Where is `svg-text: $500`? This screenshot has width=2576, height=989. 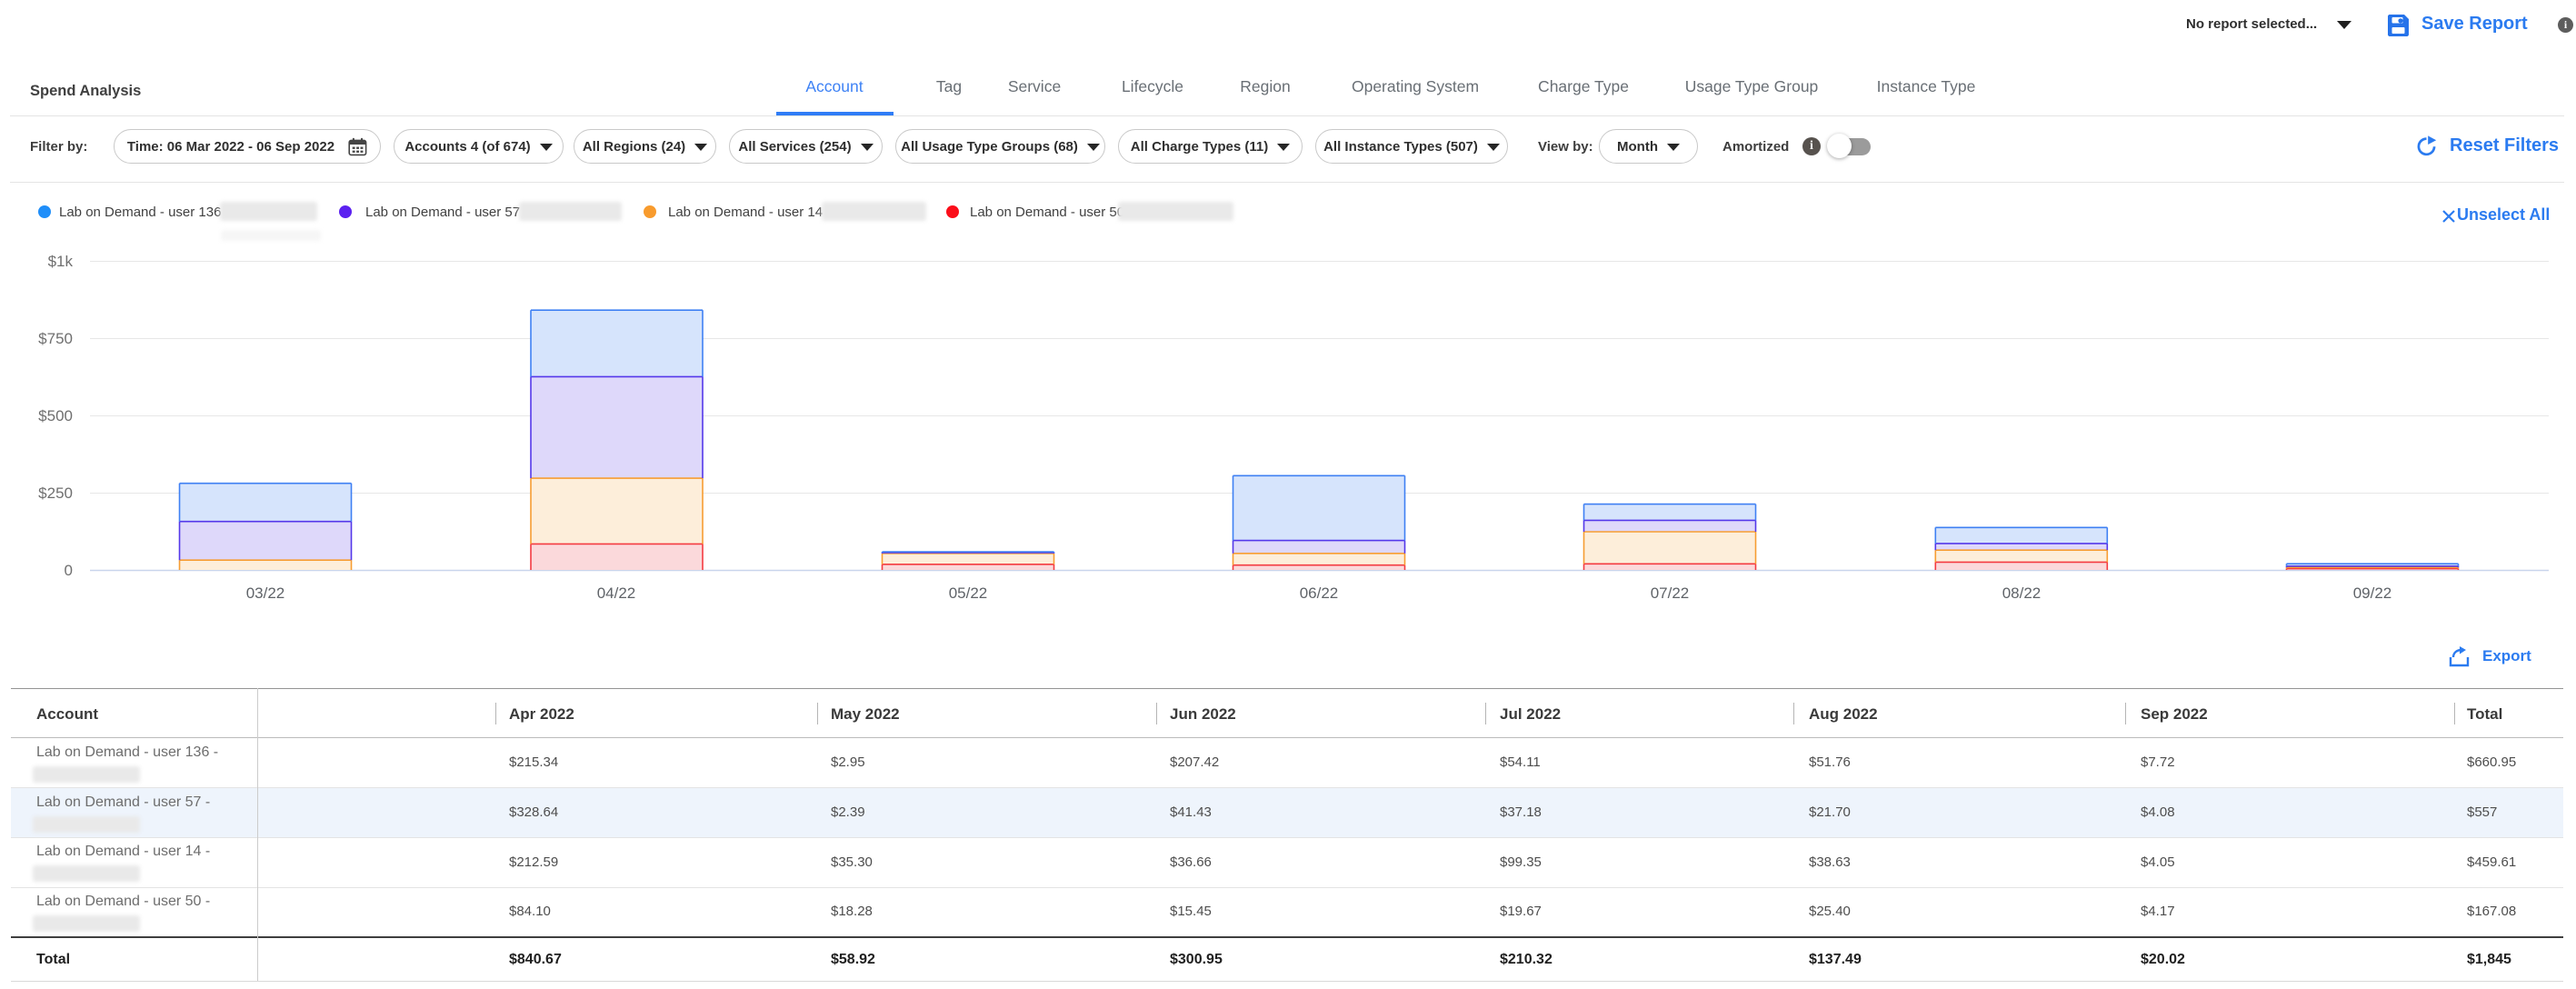 svg-text: $500 is located at coordinates (55, 416).